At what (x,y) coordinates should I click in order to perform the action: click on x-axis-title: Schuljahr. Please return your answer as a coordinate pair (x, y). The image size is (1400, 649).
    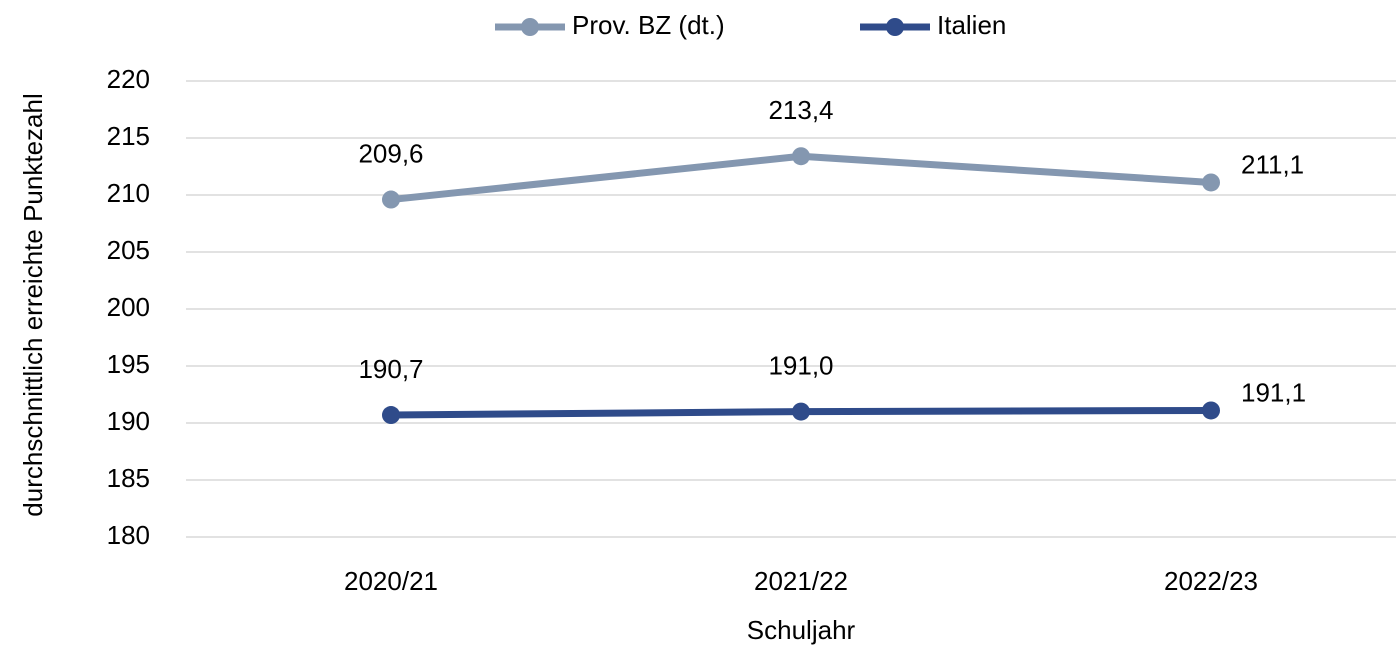
    Looking at the image, I should click on (801, 630).